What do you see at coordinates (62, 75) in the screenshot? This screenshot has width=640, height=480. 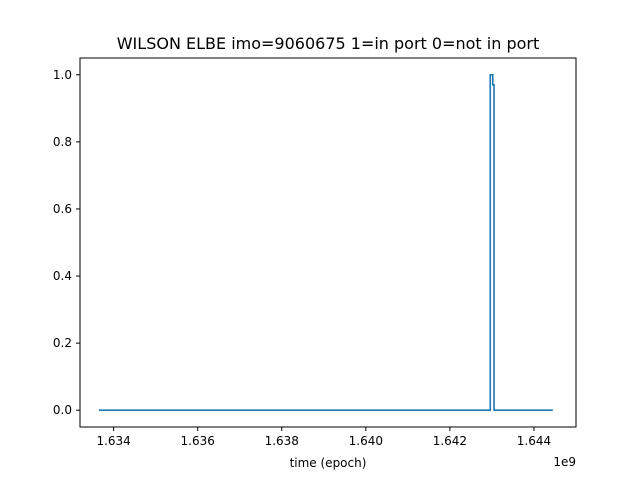 I see `y-tick-label: 1.0` at bounding box center [62, 75].